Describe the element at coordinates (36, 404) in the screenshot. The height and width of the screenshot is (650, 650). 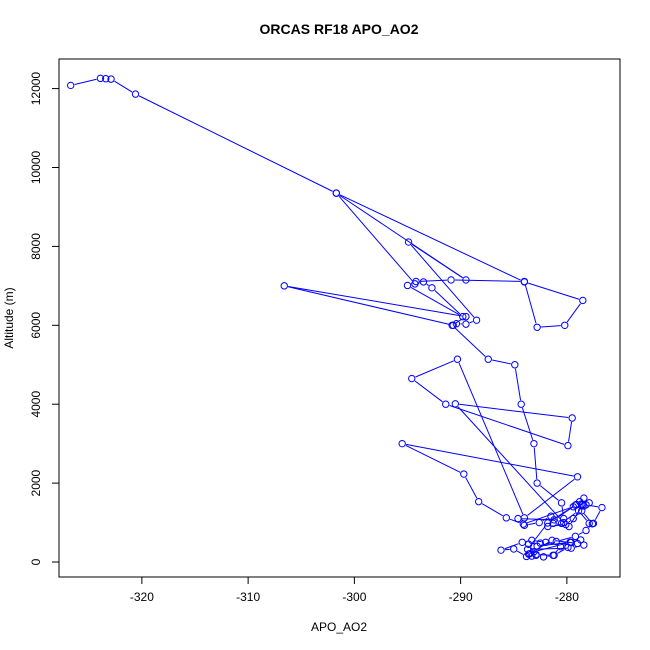
I see `y-tick-label: 4000` at that location.